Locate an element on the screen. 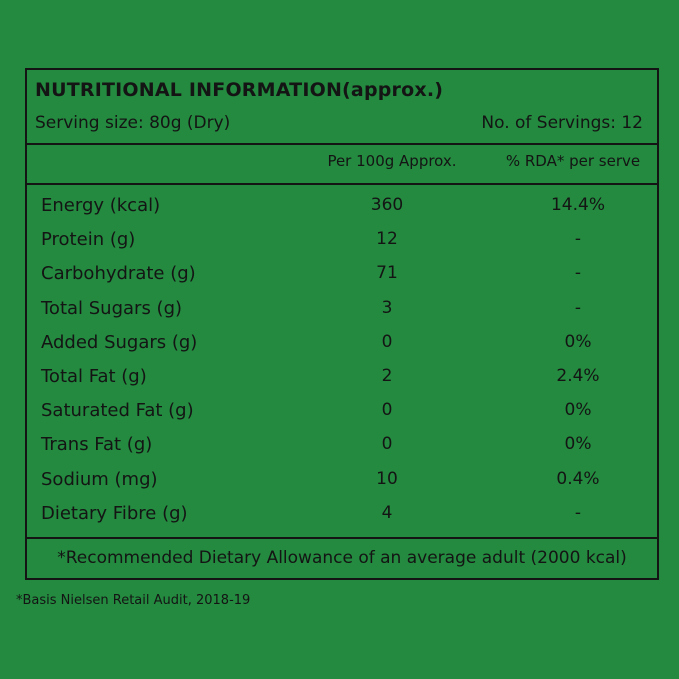 The height and width of the screenshot is (679, 679). nutrient-name: Dietary Fibre (g) is located at coordinates (114, 513).